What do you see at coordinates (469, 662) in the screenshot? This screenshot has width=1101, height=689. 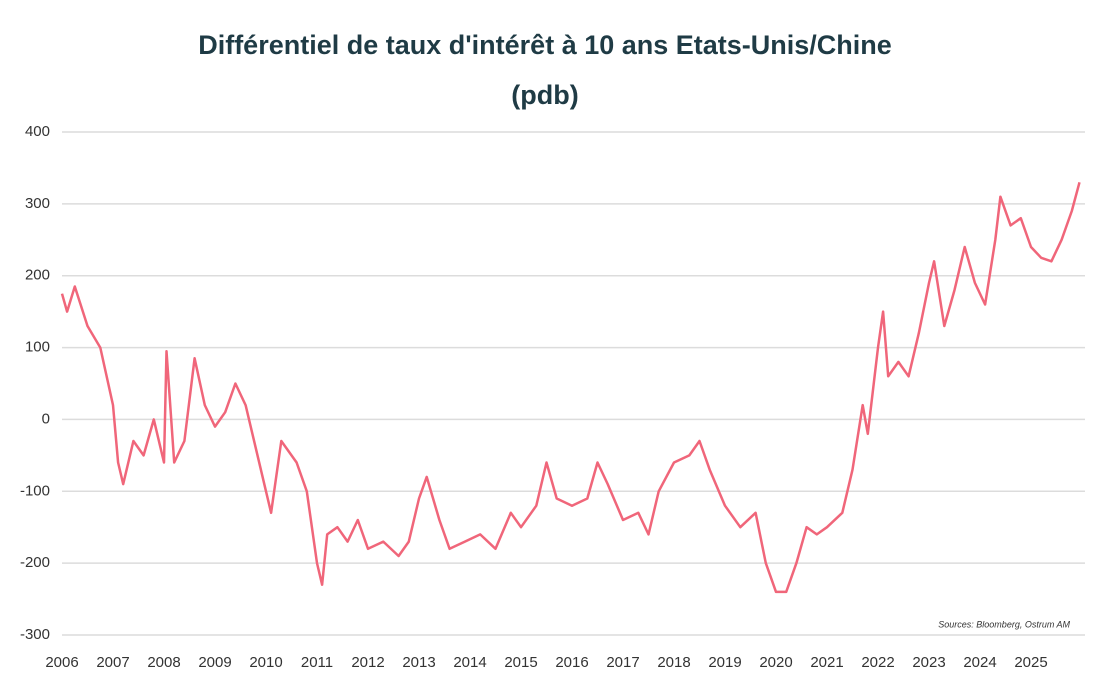 I see `x-tick-label: 2014` at bounding box center [469, 662].